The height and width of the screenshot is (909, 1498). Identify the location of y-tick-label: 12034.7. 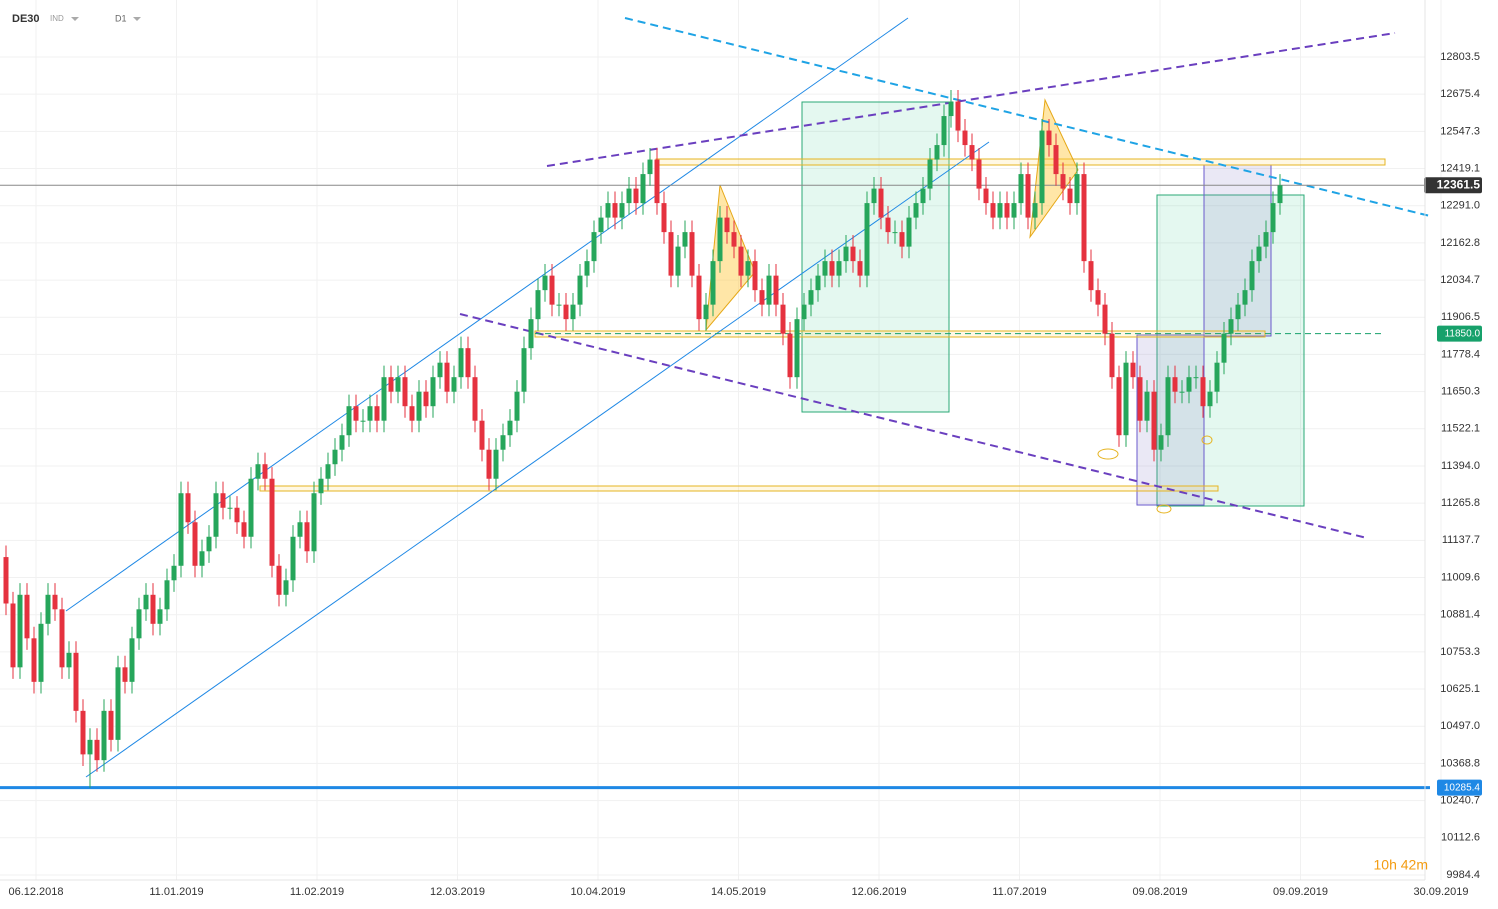
(1460, 280).